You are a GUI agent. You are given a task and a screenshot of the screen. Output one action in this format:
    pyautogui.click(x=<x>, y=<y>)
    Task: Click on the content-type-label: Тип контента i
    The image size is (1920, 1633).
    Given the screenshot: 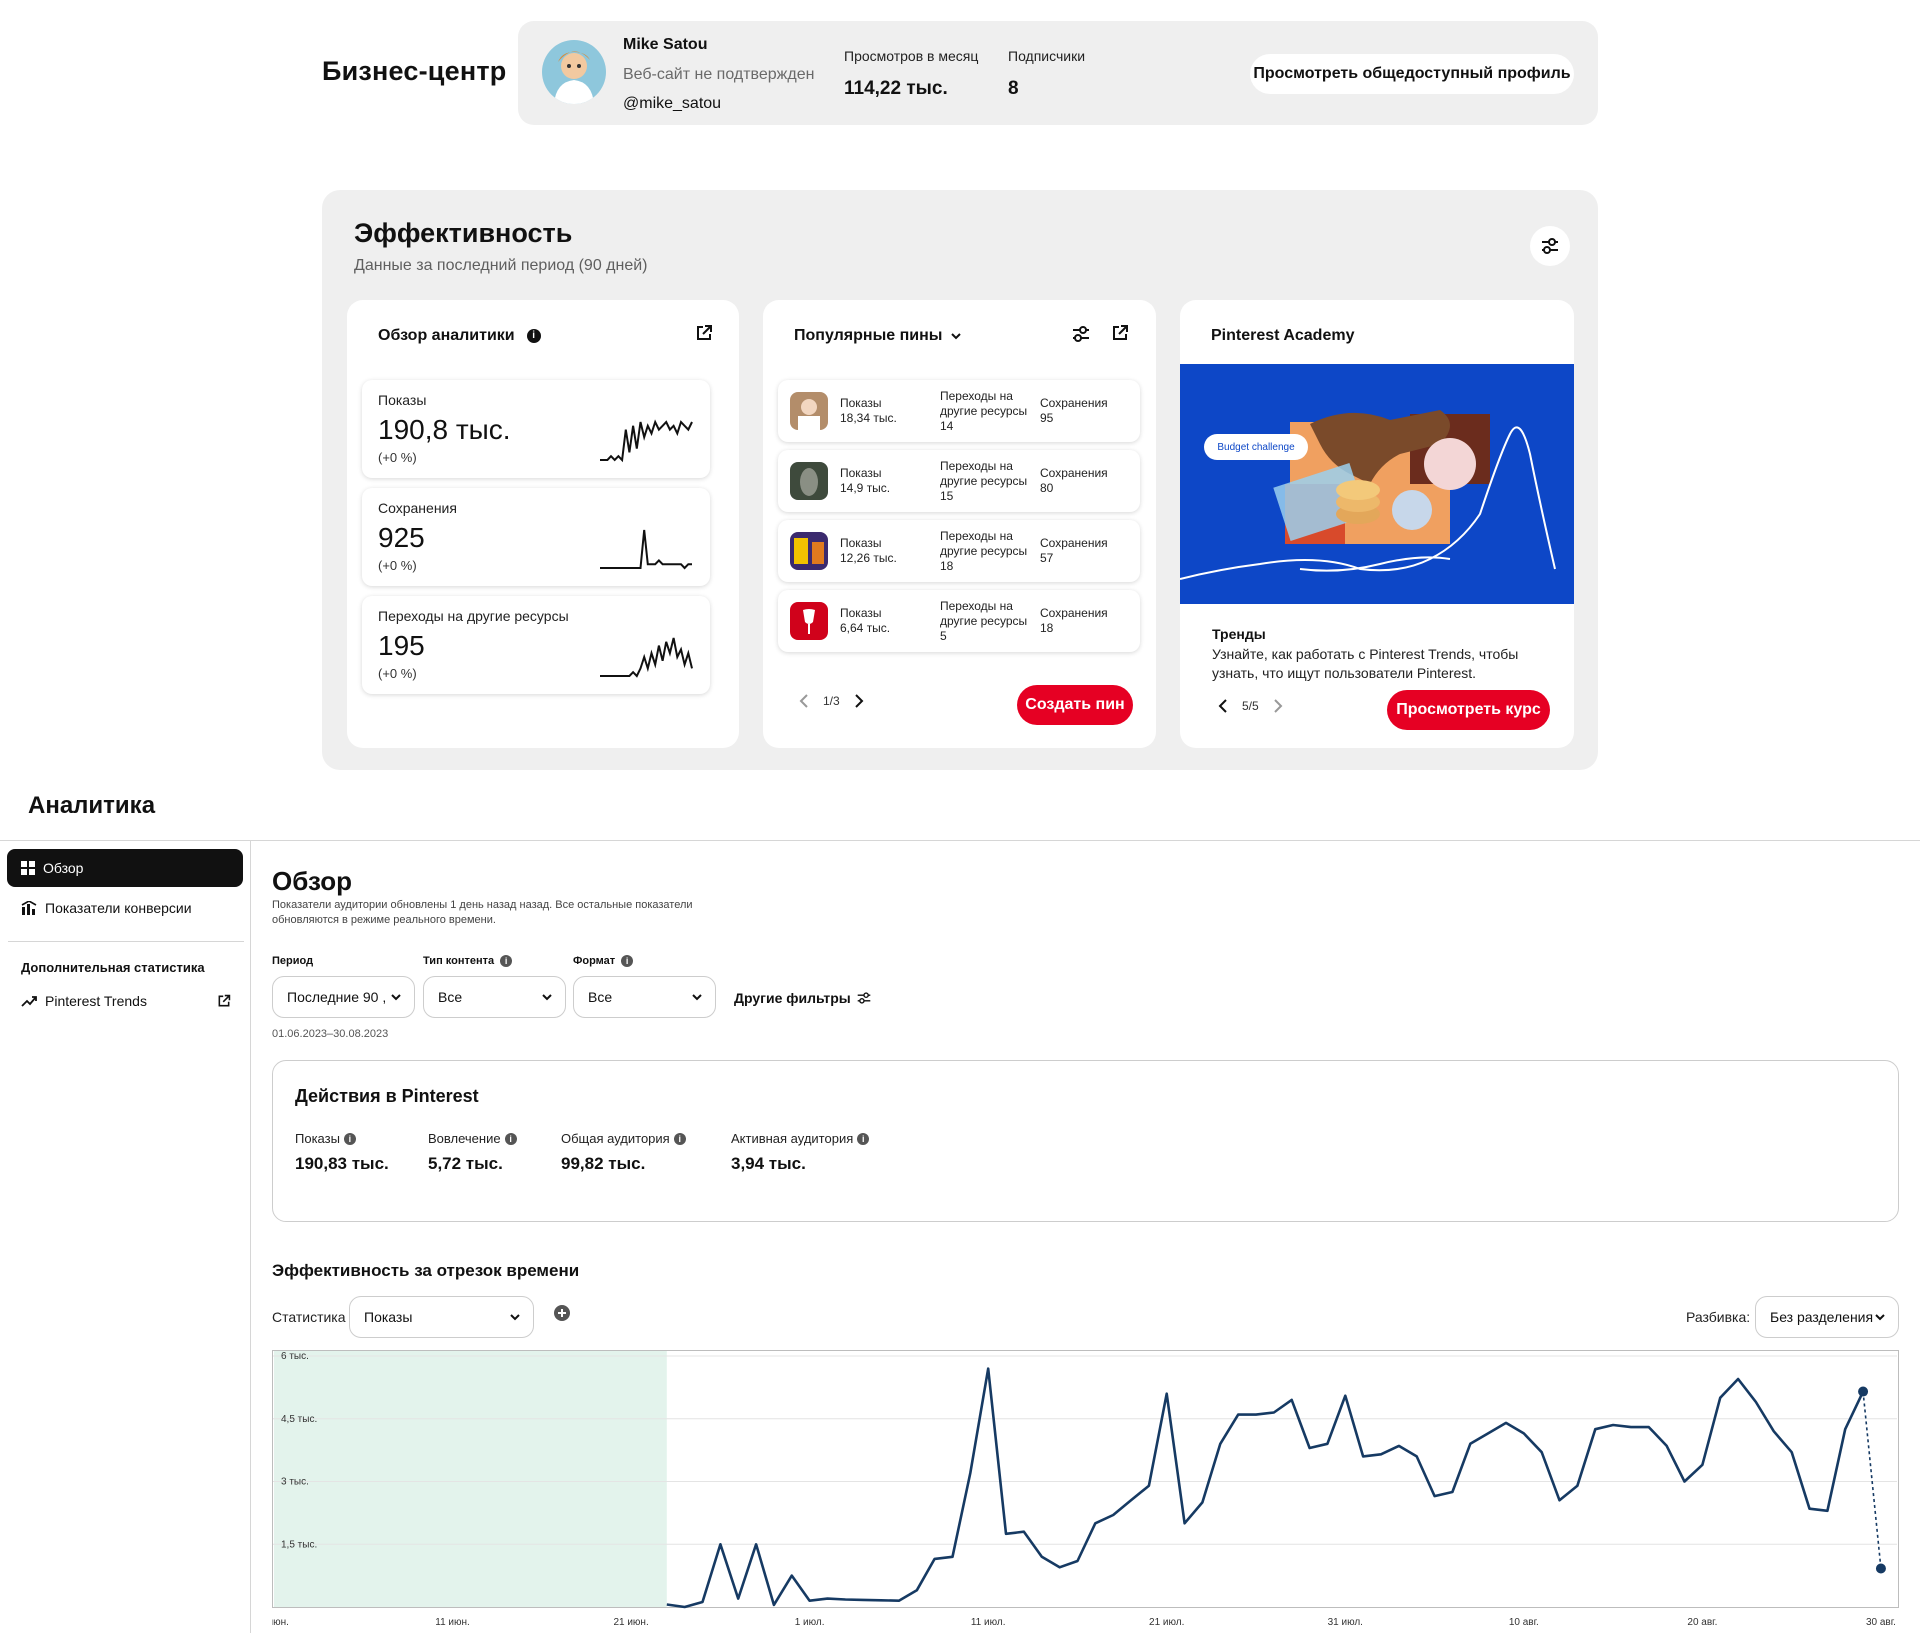 What is the action you would take?
    pyautogui.click(x=468, y=961)
    